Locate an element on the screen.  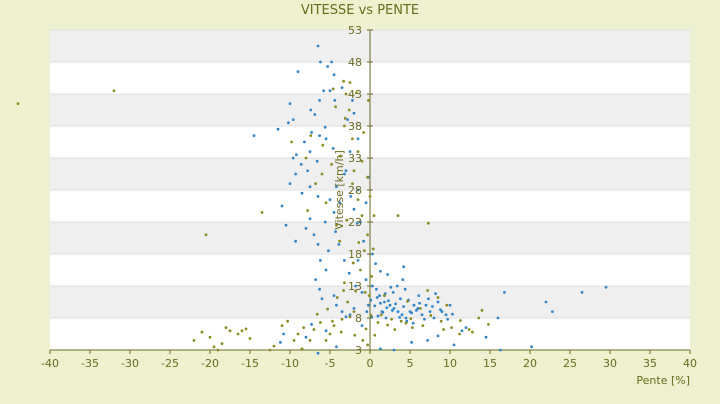
x-tick-label: 40 is located at coordinates (690, 363).